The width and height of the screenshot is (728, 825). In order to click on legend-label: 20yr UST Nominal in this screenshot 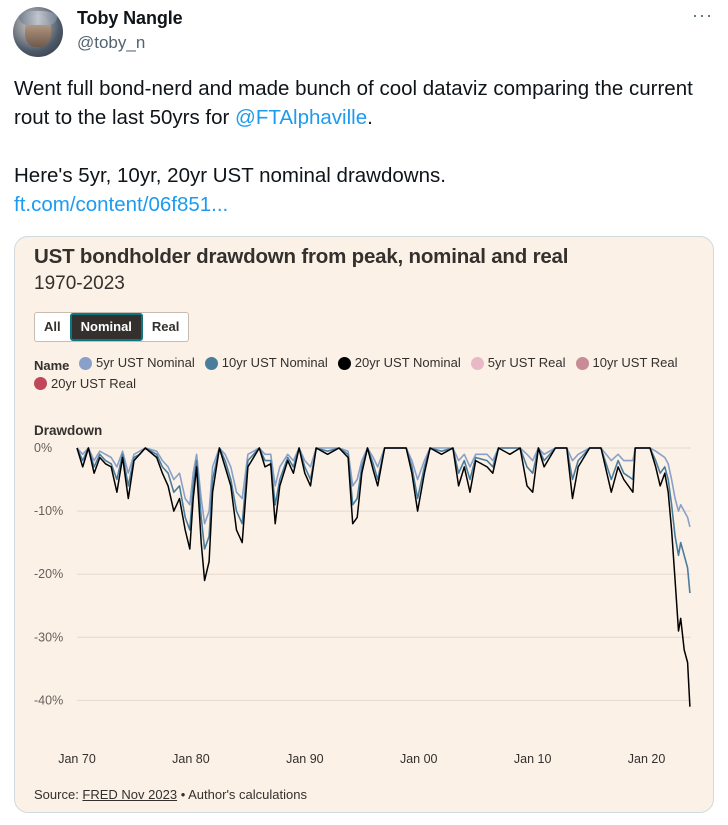, I will do `click(407, 362)`.